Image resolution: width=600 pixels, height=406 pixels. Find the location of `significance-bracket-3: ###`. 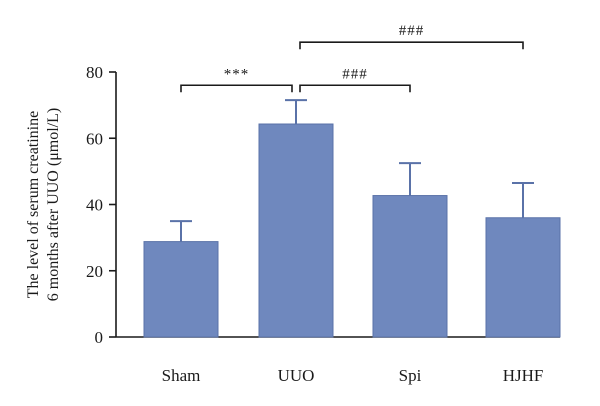

significance-bracket-3: ### is located at coordinates (411, 36).